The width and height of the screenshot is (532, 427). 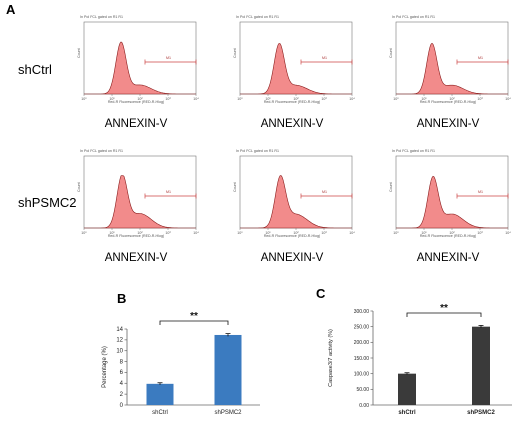 What do you see at coordinates (122, 395) in the screenshot?
I see `y-tick-label: 2` at bounding box center [122, 395].